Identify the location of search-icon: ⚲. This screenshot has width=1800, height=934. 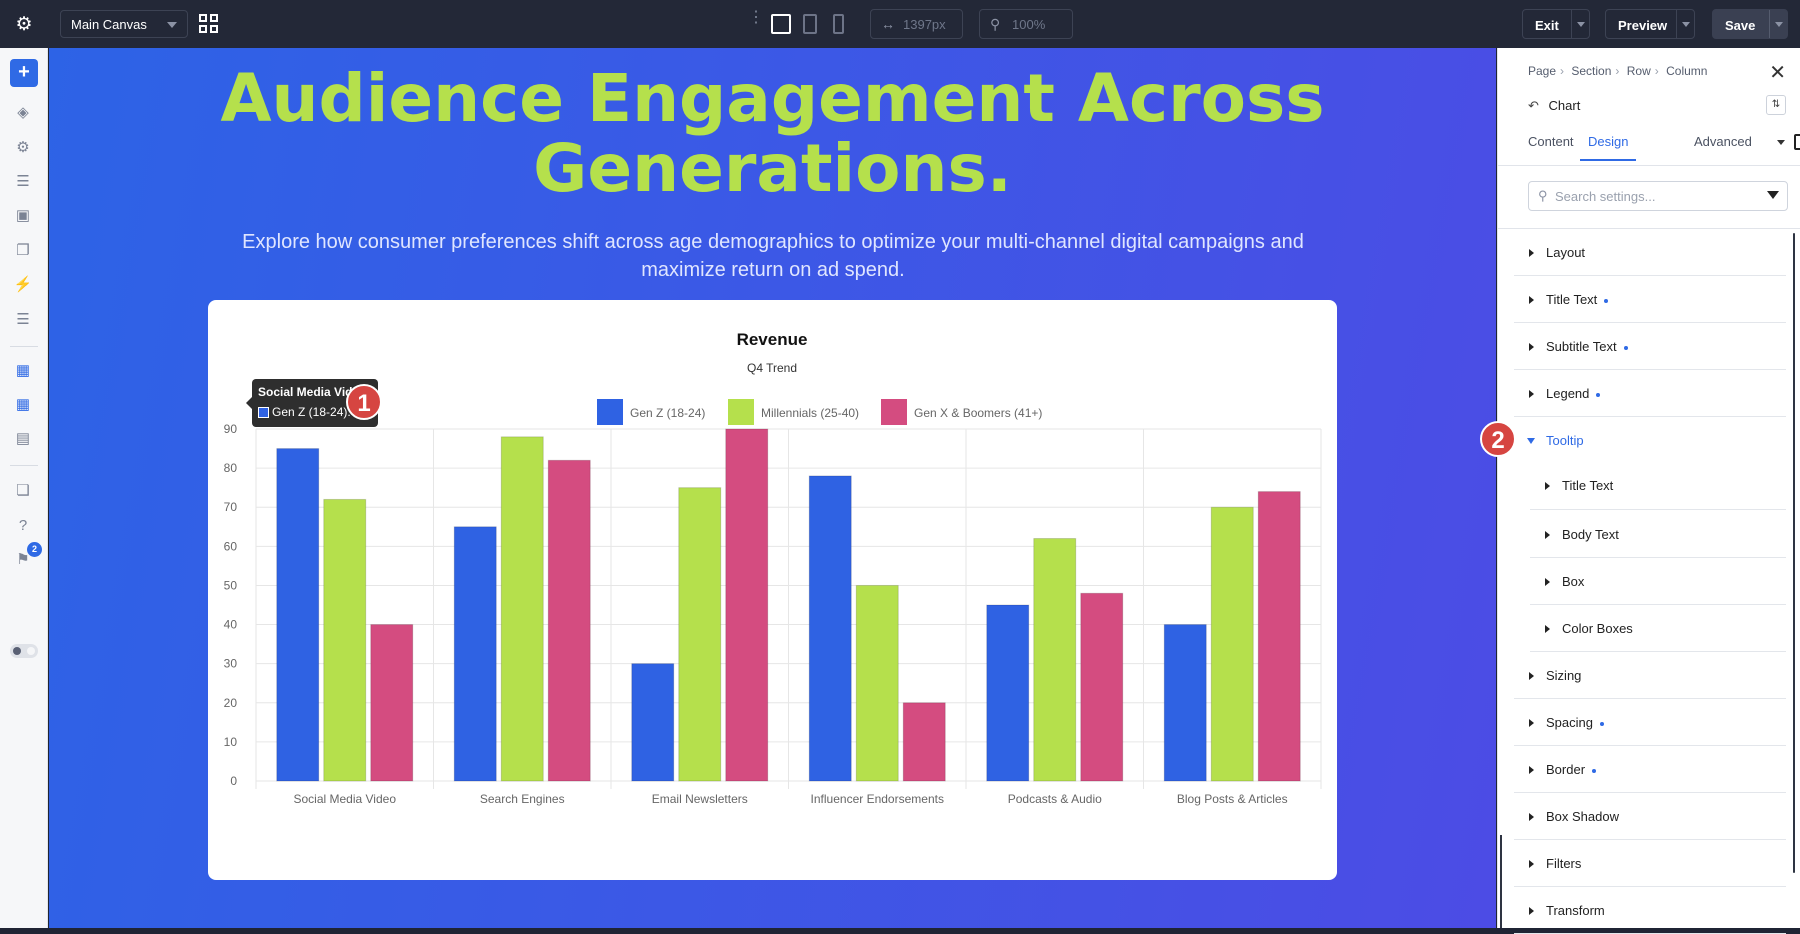
(1543, 195).